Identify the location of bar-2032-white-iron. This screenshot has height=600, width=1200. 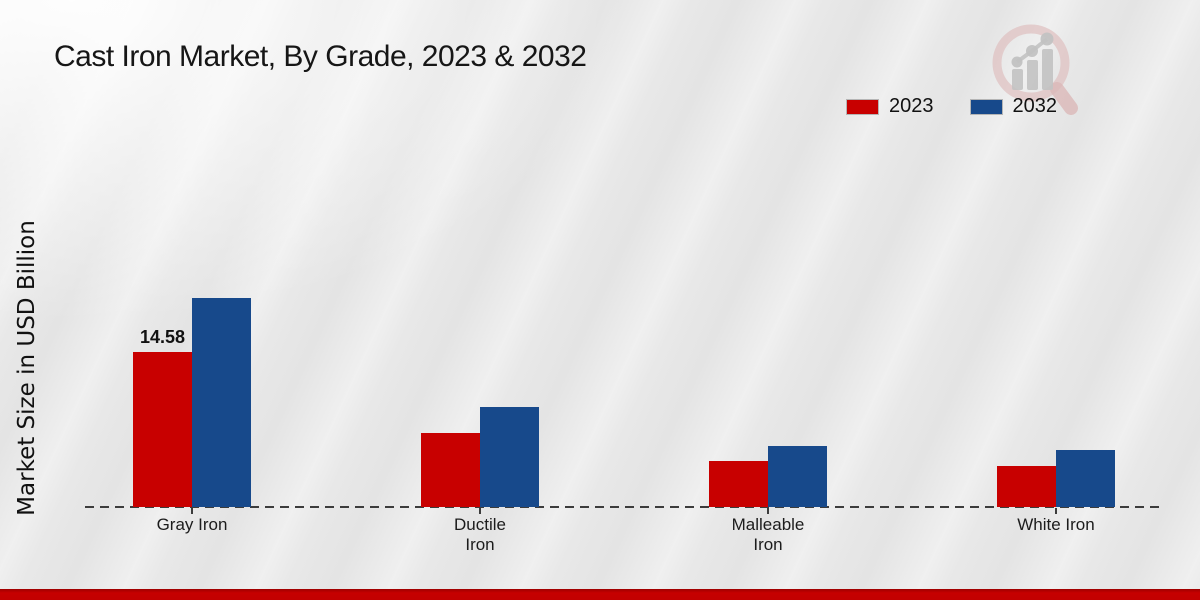
(1085, 478).